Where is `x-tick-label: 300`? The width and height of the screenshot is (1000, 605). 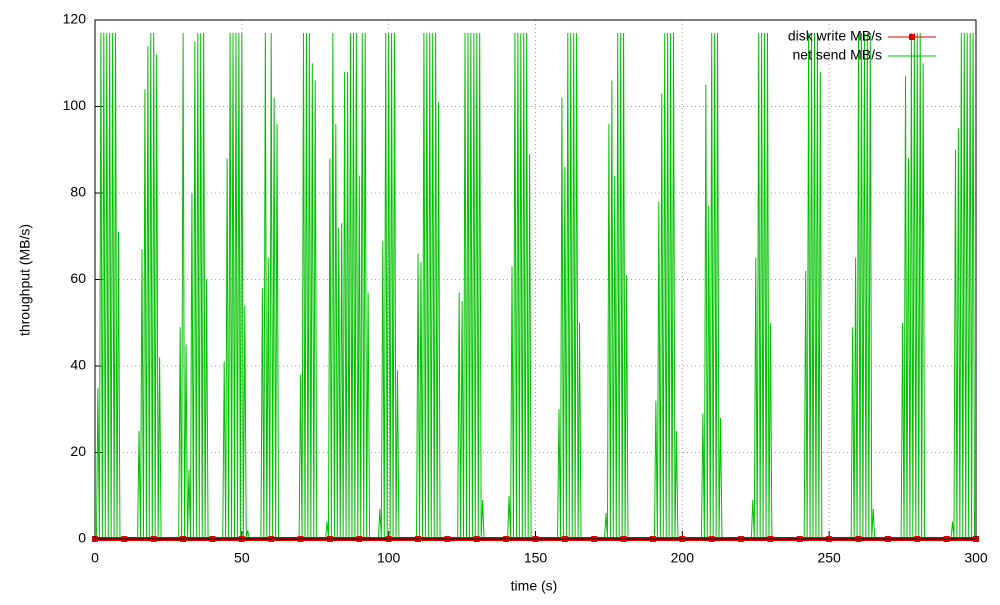 x-tick-label: 300 is located at coordinates (976, 558).